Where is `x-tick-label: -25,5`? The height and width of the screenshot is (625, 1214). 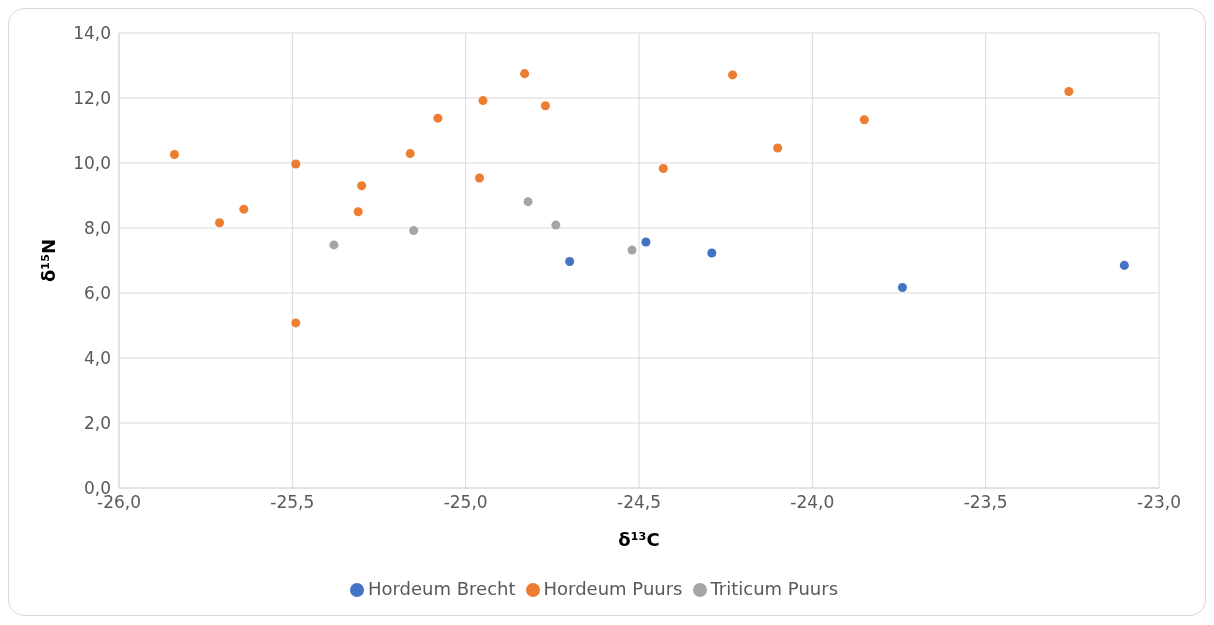
x-tick-label: -25,5 is located at coordinates (292, 502).